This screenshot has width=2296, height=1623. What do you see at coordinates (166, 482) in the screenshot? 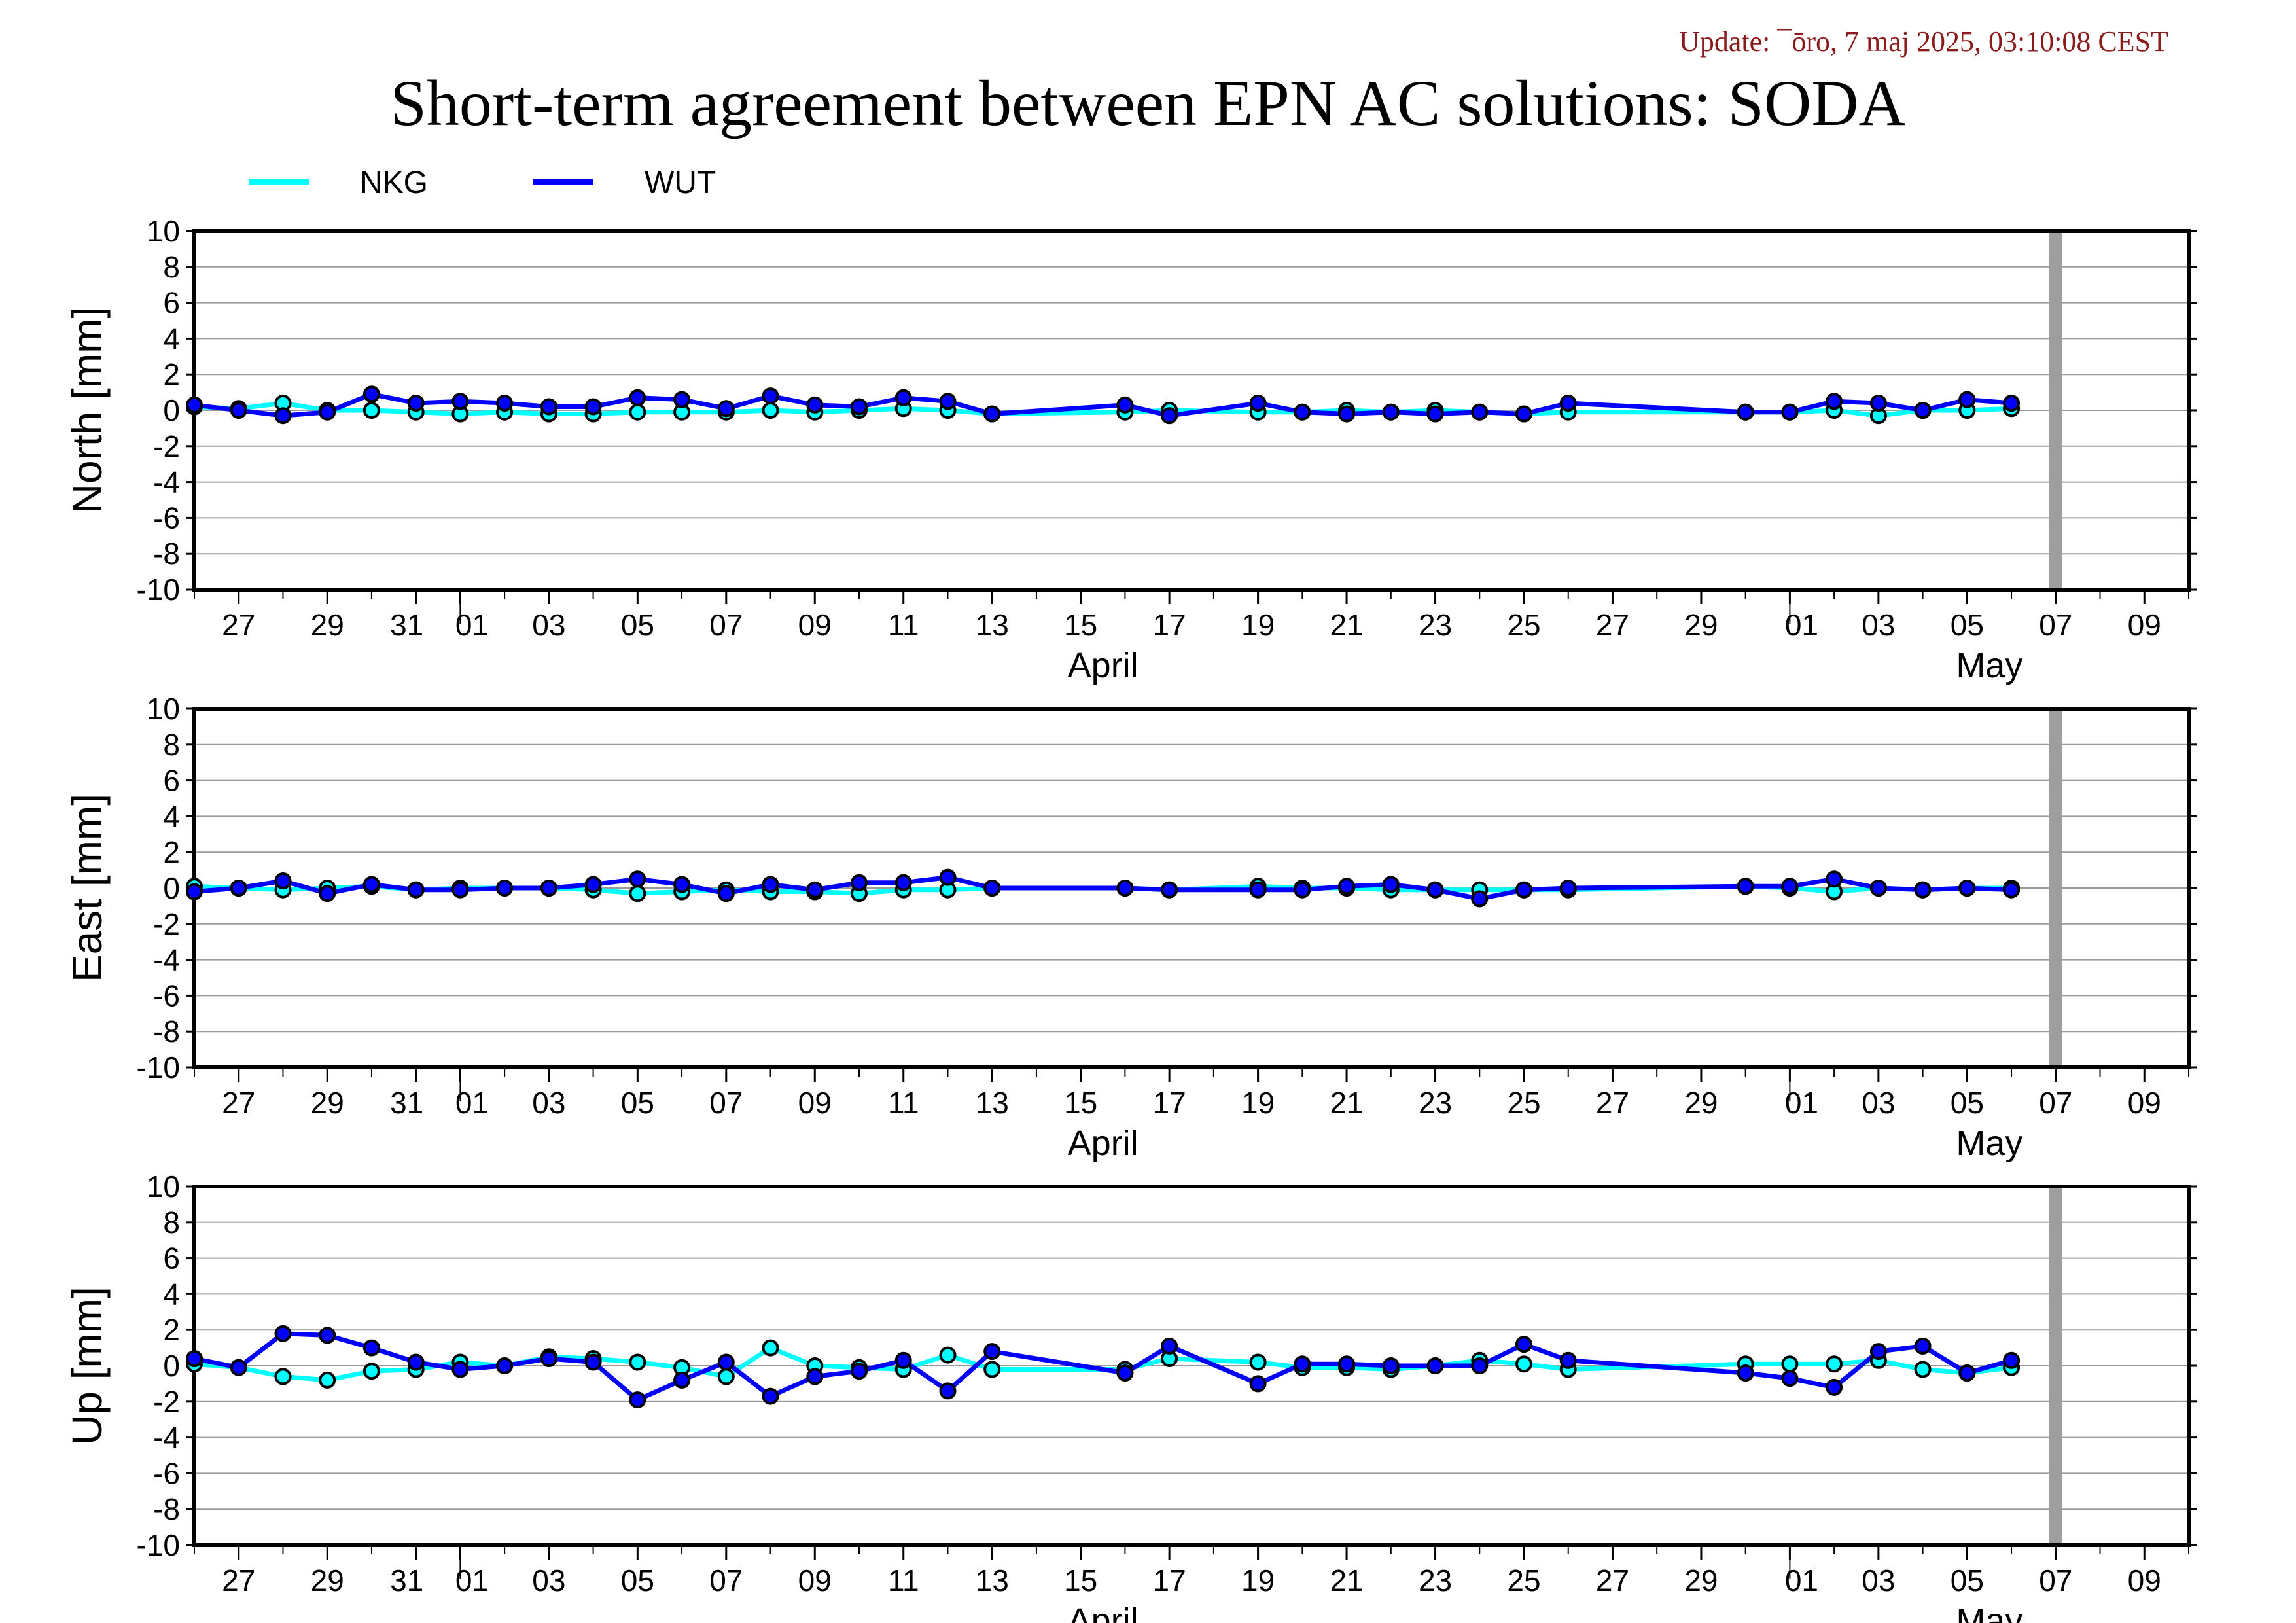
I see `y-tick-label: -4` at bounding box center [166, 482].